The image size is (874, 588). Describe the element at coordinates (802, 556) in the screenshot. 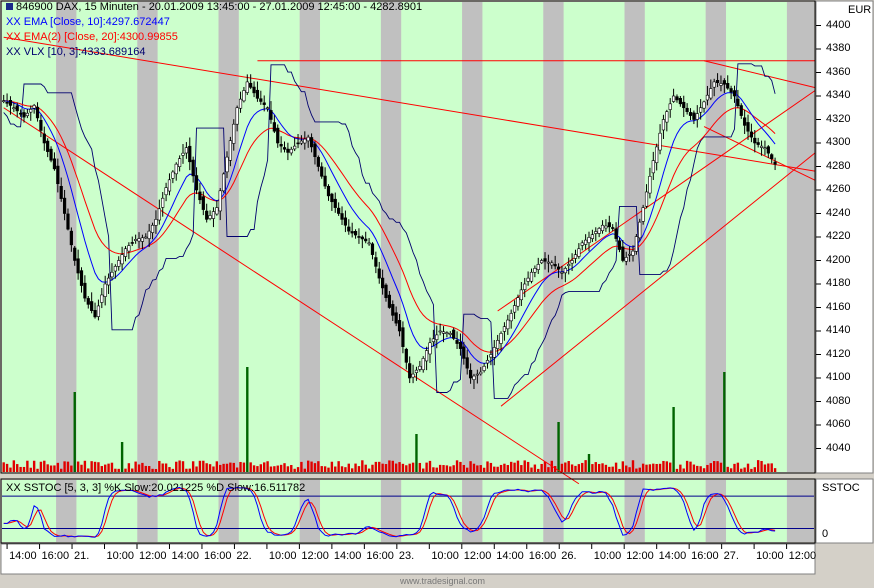

I see `time-label-24: 12:00` at that location.